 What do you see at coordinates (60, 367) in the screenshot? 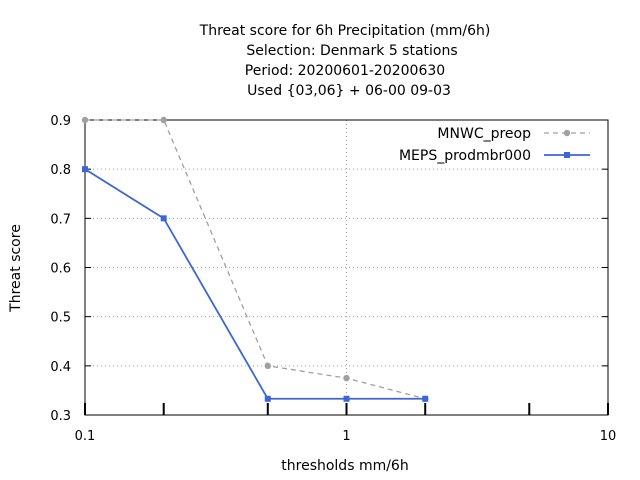
I see `y-tick-label: 0.4` at bounding box center [60, 367].